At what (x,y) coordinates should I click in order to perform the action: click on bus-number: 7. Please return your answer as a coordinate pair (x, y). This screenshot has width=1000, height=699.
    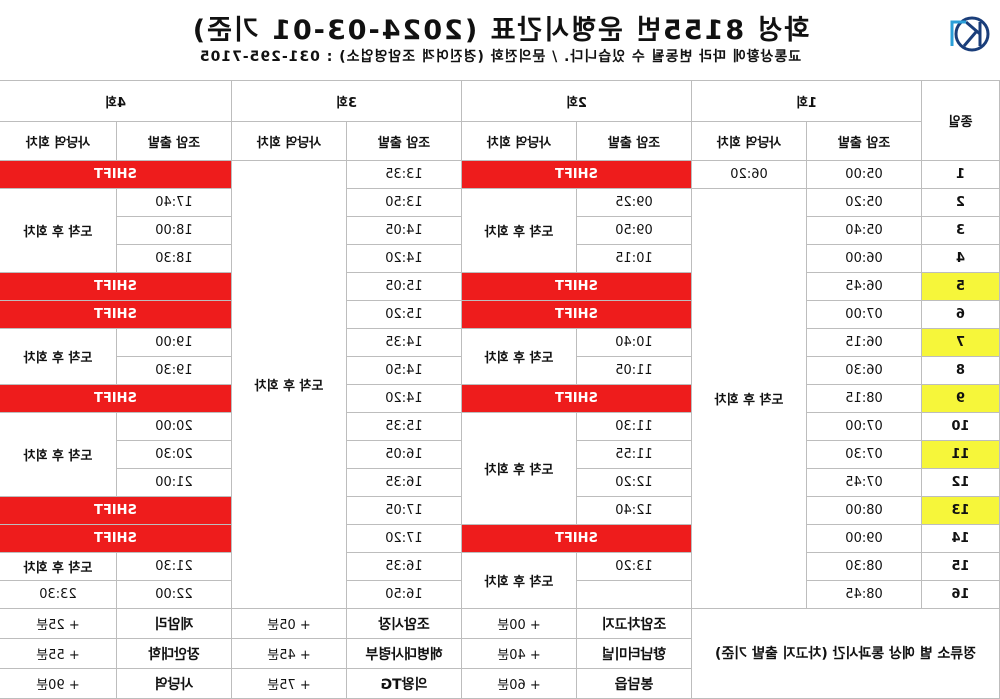
    Looking at the image, I should click on (960, 342).